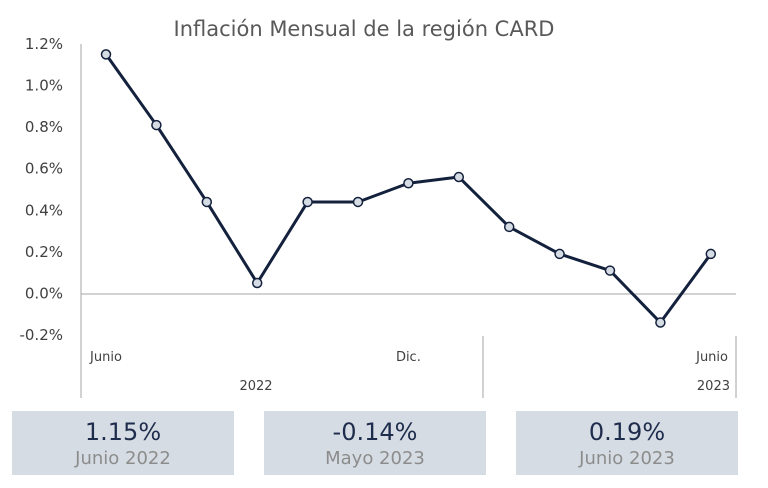 Image resolution: width=768 pixels, height=488 pixels. Describe the element at coordinates (44, 127) in the screenshot. I see `y-tick-label: 0.8%` at that location.